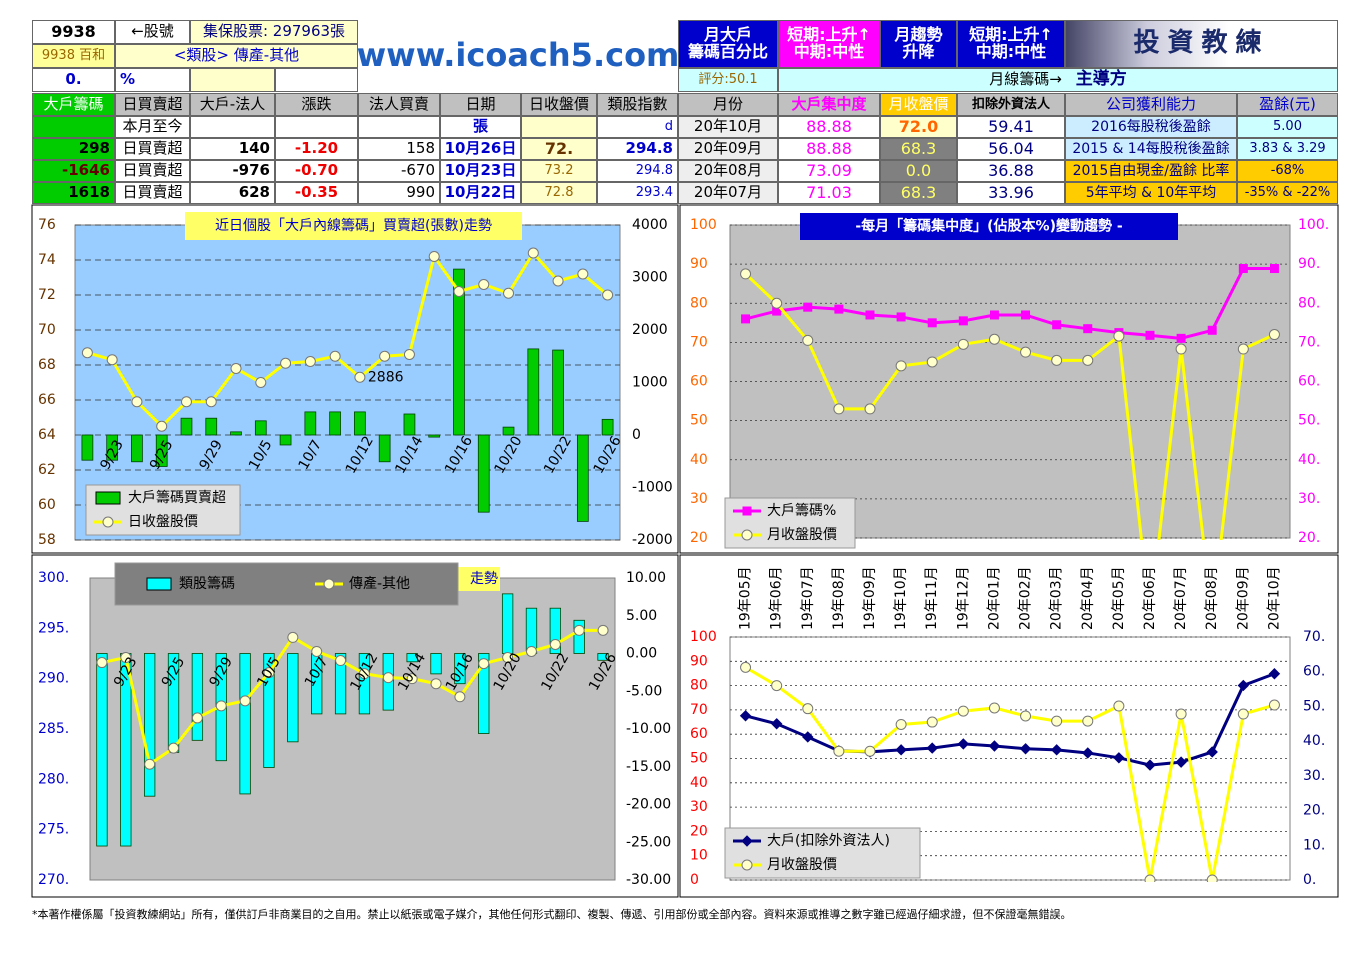 The width and height of the screenshot is (1366, 967). I want to click on cell-text: ←股號, so click(152, 31).